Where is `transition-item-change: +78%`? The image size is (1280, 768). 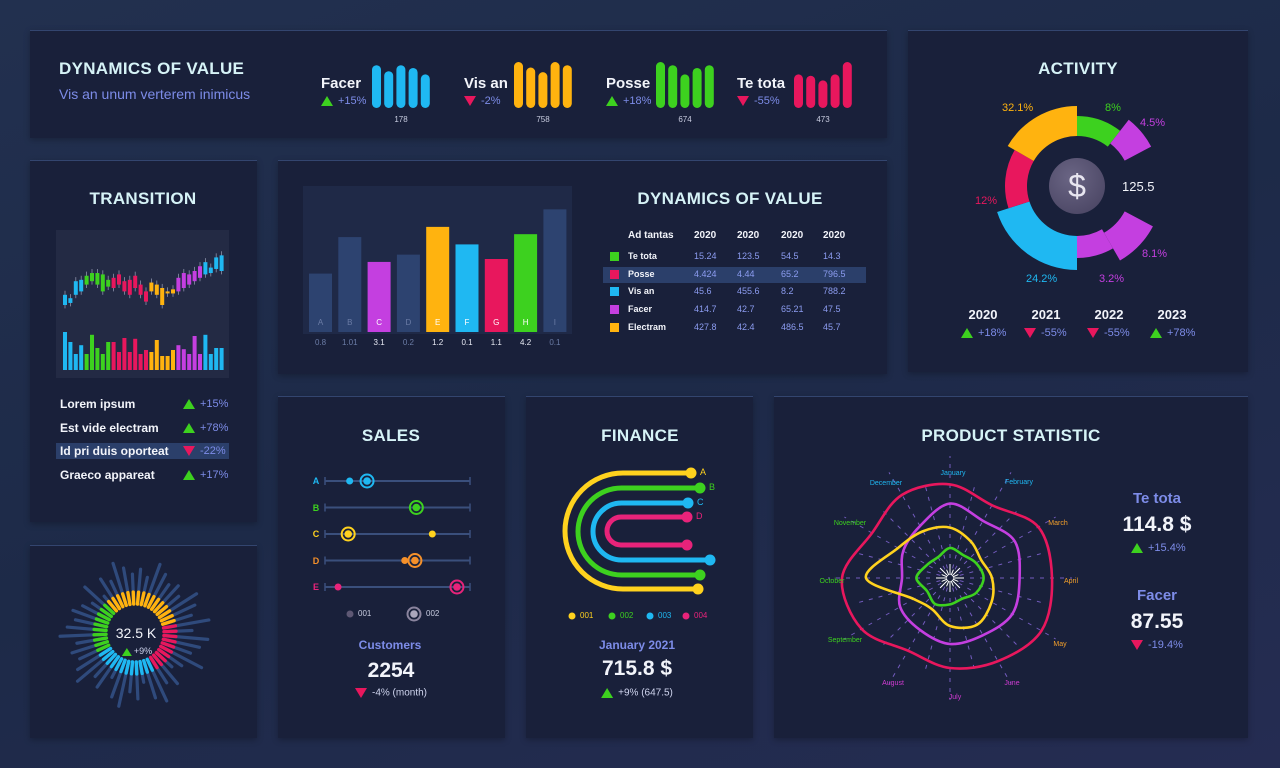 transition-item-change: +78% is located at coordinates (205, 428).